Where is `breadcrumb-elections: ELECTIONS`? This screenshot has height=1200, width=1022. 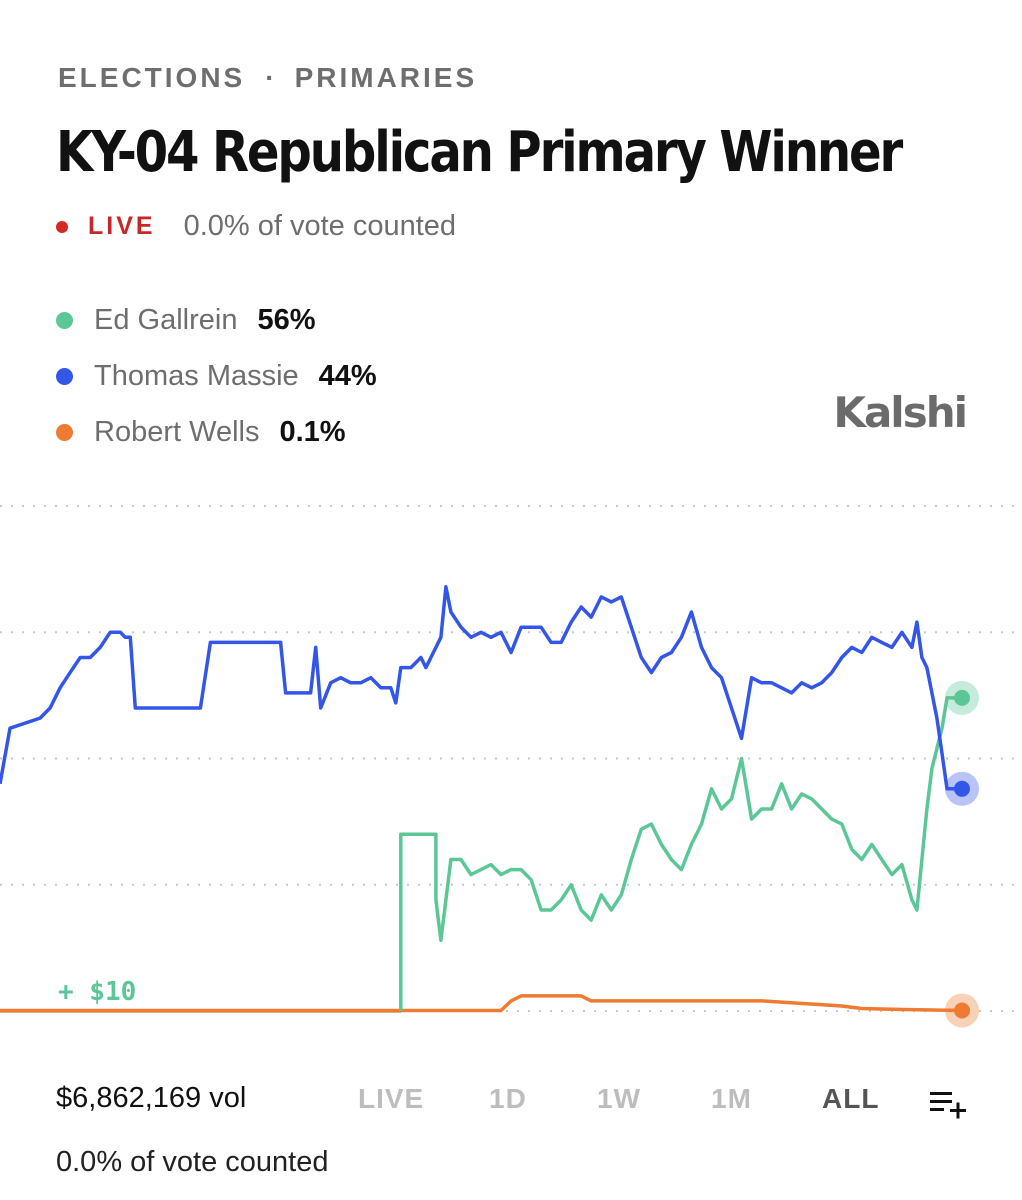 breadcrumb-elections: ELECTIONS is located at coordinates (152, 77).